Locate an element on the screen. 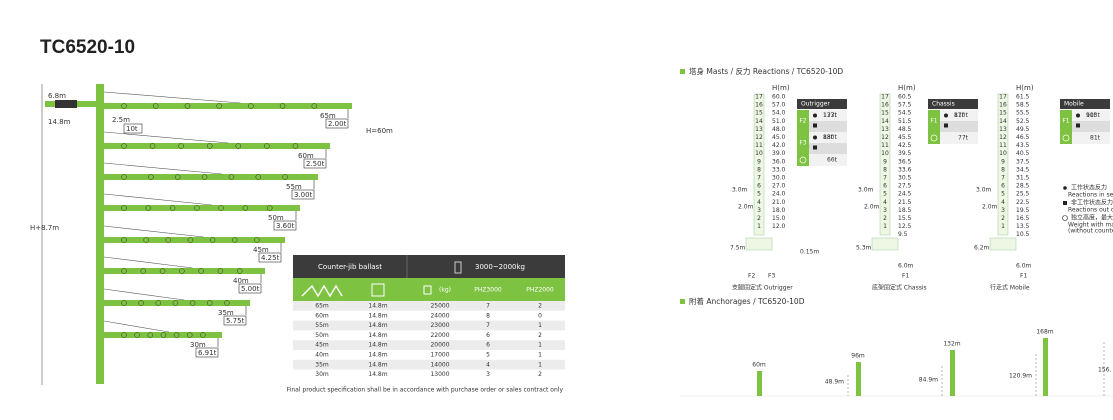 The height and width of the screenshot is (420, 1113). panel-header is located at coordinates (1085, 104).